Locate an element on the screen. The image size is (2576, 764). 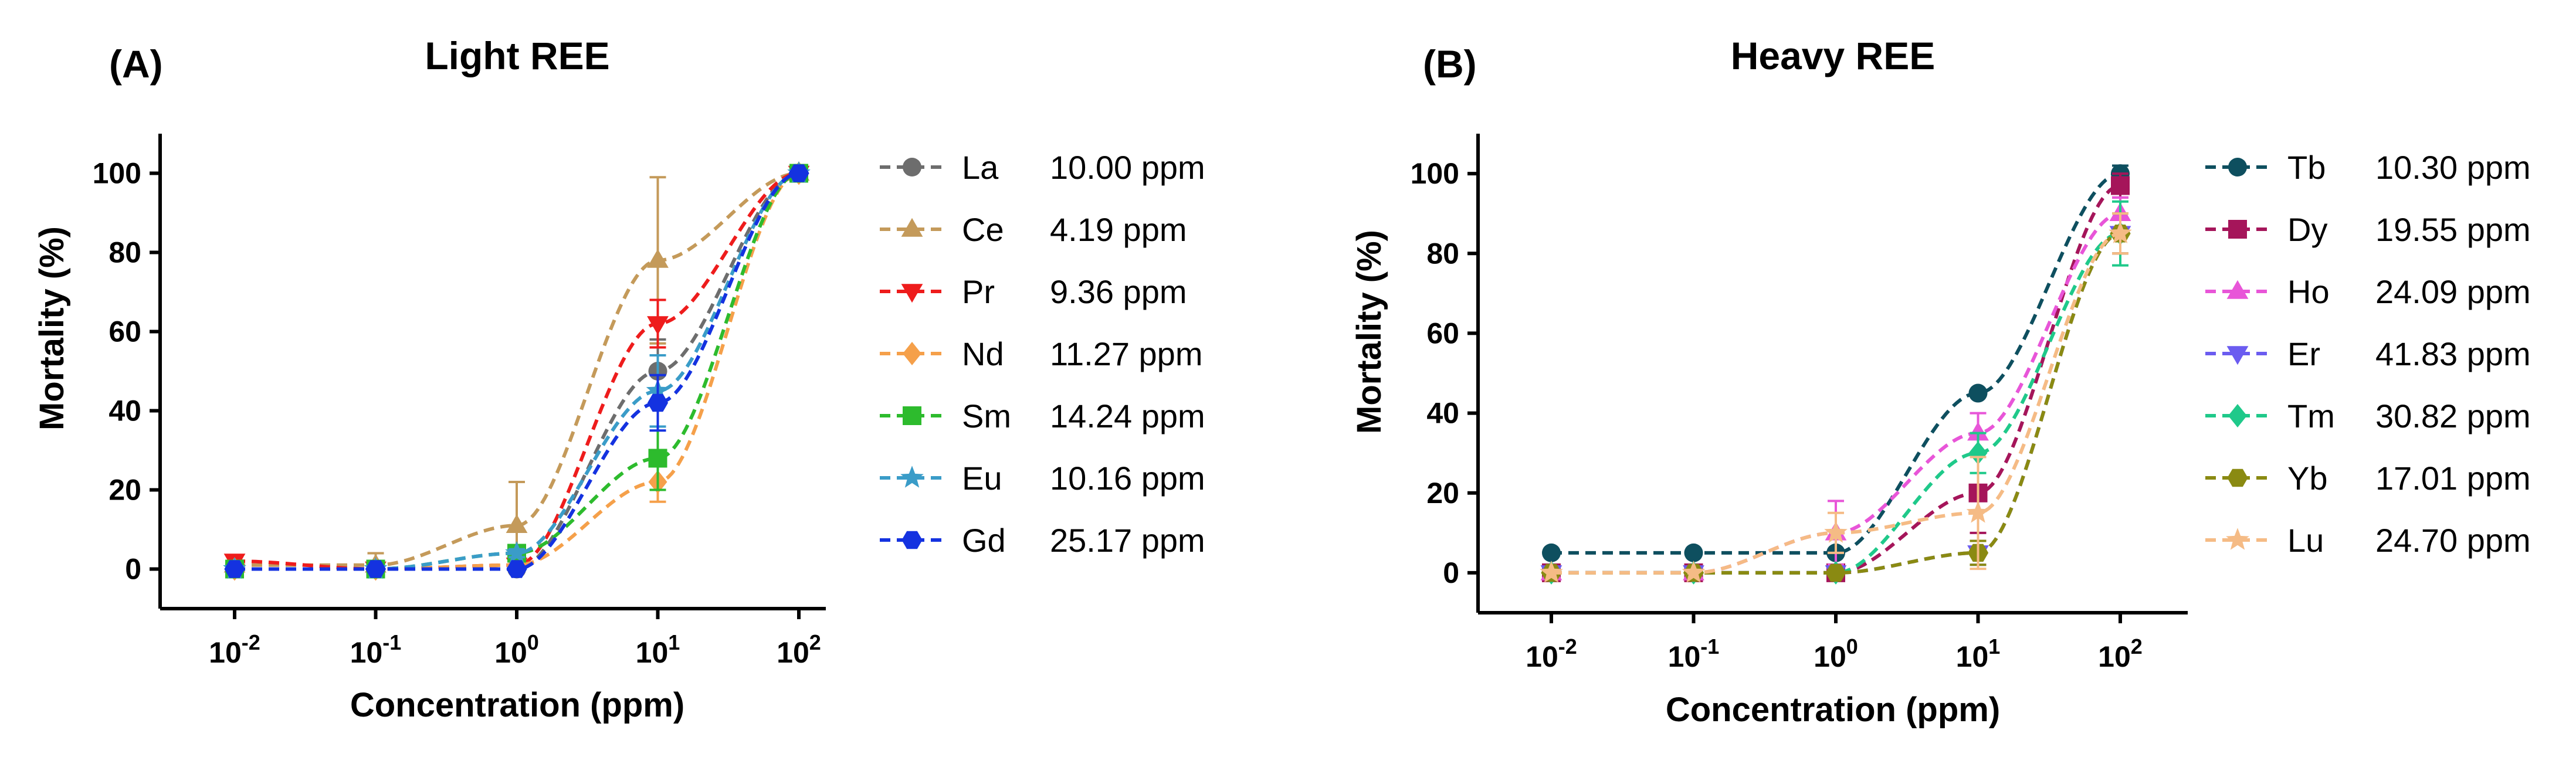
series-tb is located at coordinates (1836, 363).